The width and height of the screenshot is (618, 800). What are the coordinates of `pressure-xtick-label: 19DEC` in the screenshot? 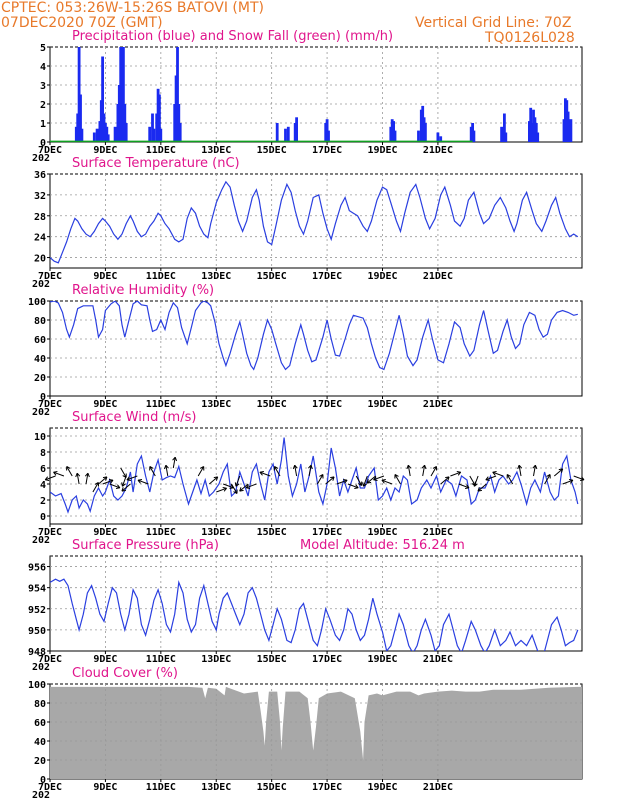 It's located at (382, 659).